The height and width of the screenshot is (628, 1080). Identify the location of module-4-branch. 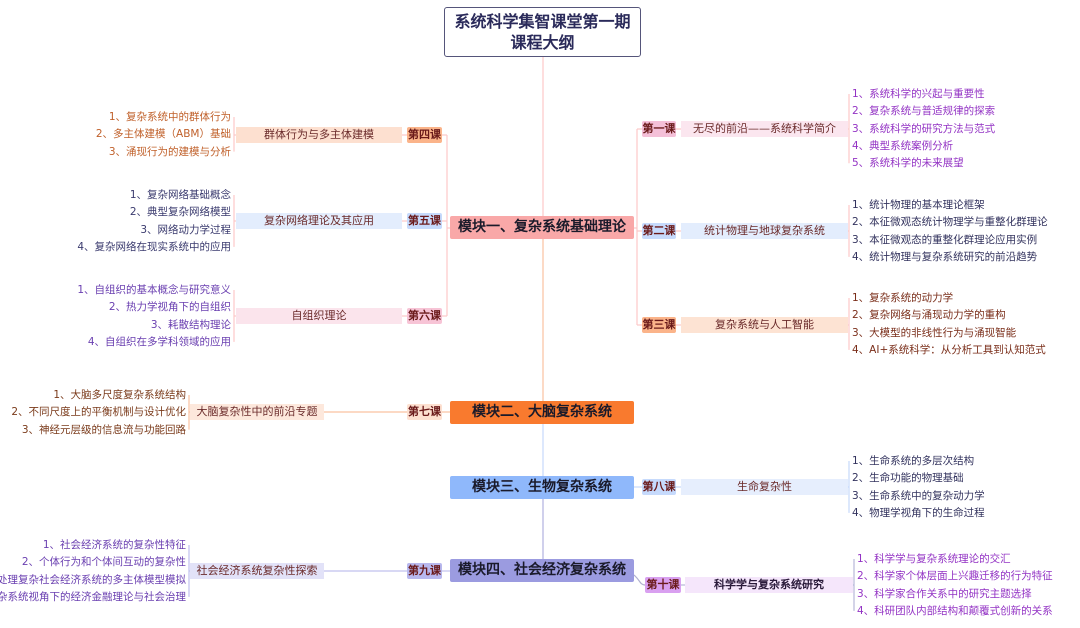
(639, 580).